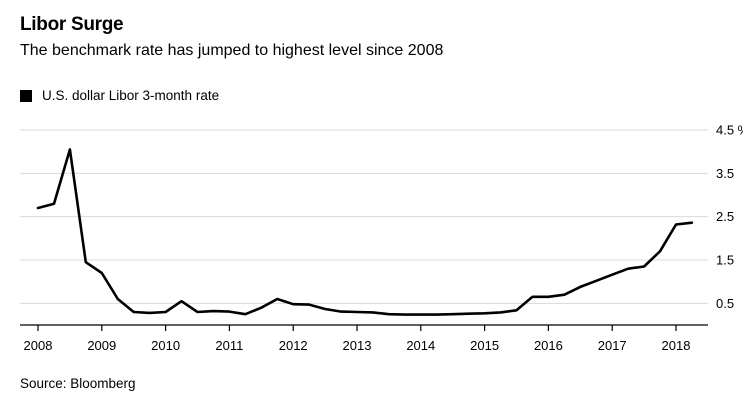  I want to click on x-tick-label: 2016, so click(548, 345).